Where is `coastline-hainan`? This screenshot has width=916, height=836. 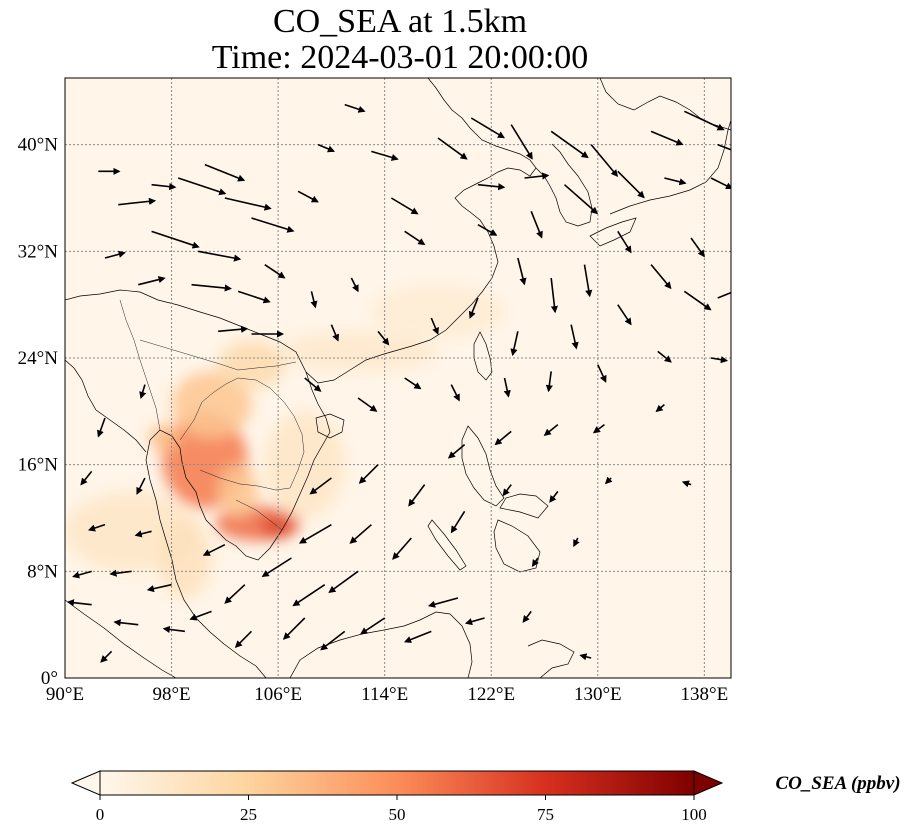
coastline-hainan is located at coordinates (330, 426).